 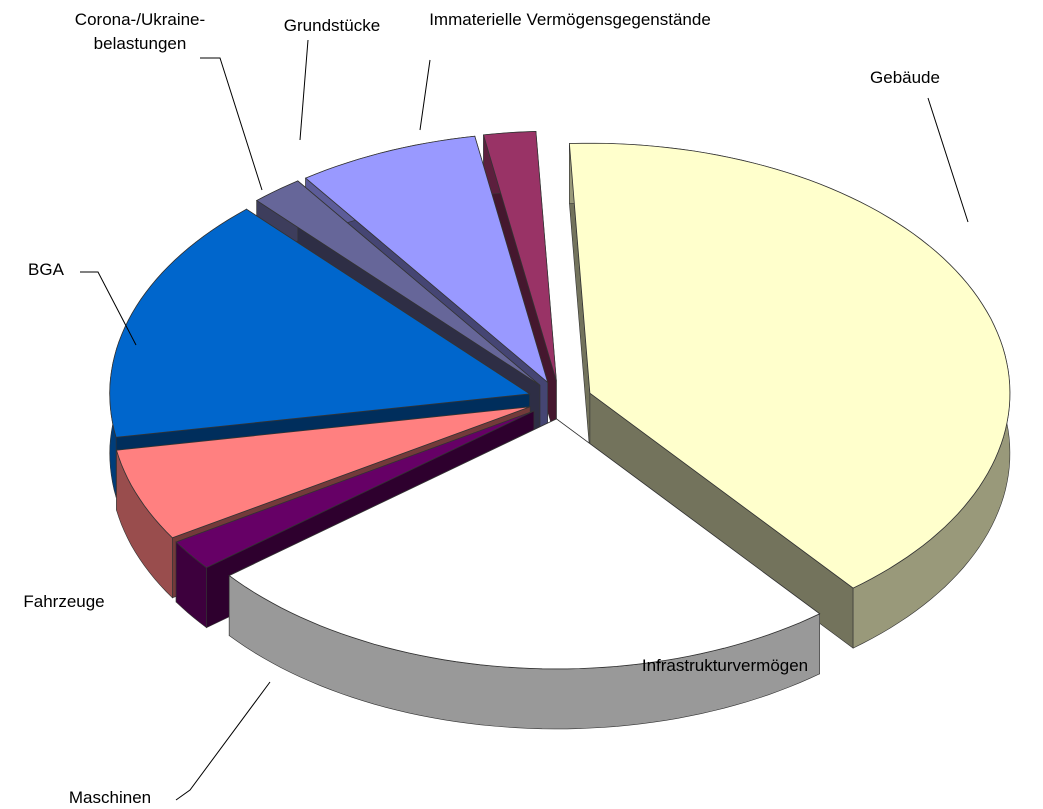 What do you see at coordinates (905, 77) in the screenshot?
I see `slice-label: Gebäude` at bounding box center [905, 77].